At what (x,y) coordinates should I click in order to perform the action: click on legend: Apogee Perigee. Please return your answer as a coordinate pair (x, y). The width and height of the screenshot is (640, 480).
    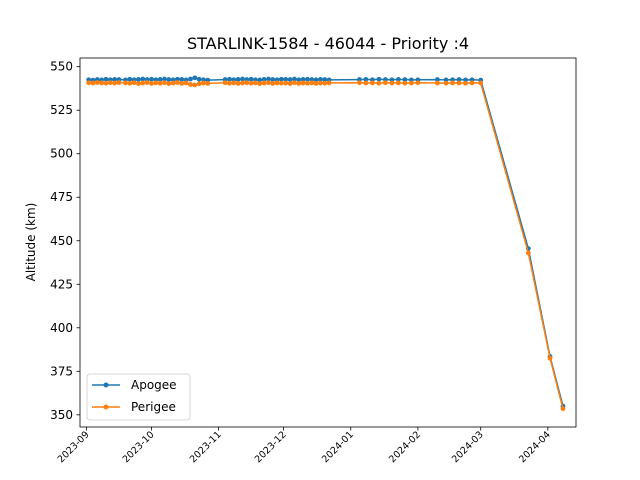
    Looking at the image, I should click on (138, 397).